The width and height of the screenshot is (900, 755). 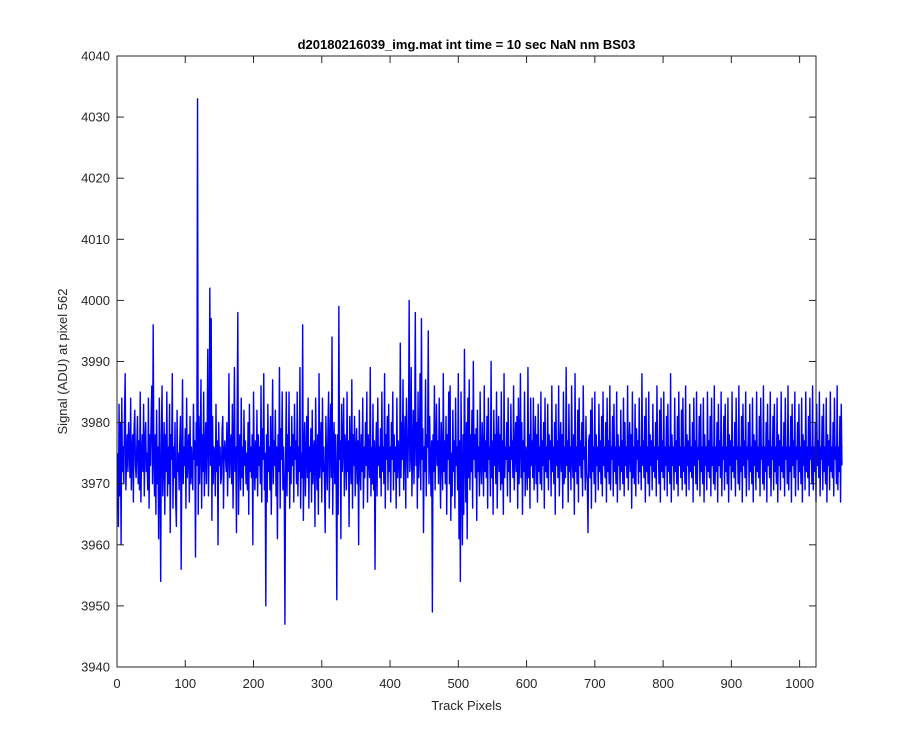 What do you see at coordinates (95, 239) in the screenshot?
I see `y-tick-label: 4010` at bounding box center [95, 239].